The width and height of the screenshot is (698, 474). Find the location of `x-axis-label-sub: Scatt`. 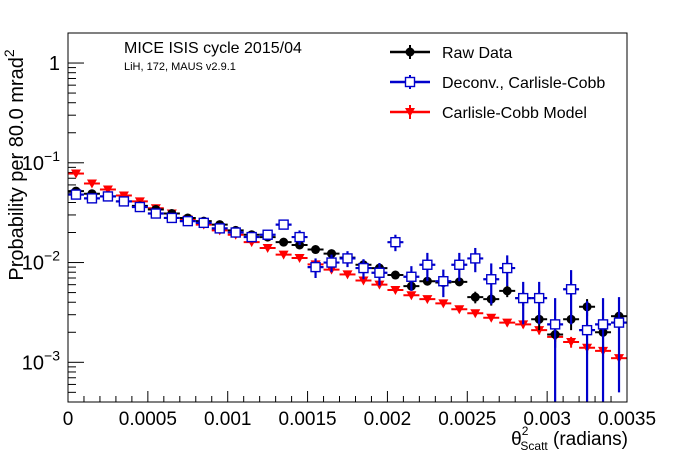

x-axis-label-sub: Scatt is located at coordinates (534, 446).